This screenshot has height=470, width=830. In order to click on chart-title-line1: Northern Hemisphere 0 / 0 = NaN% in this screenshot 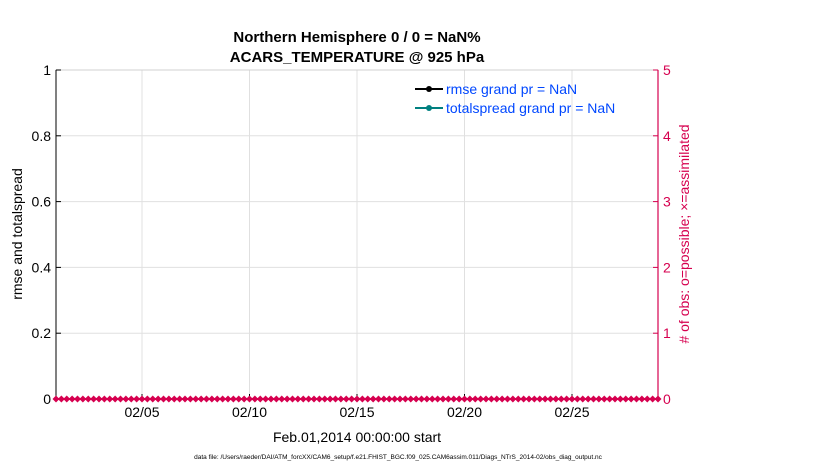, I will do `click(356, 37)`.